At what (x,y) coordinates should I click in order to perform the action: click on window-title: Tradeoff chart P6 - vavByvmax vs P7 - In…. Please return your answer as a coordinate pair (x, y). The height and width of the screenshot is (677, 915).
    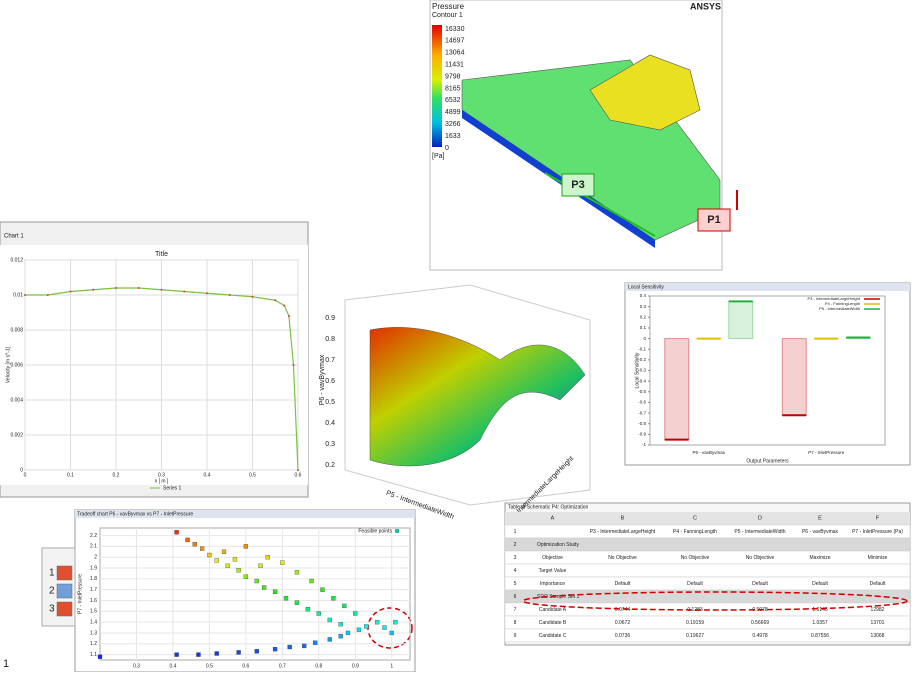
    Looking at the image, I should click on (135, 514).